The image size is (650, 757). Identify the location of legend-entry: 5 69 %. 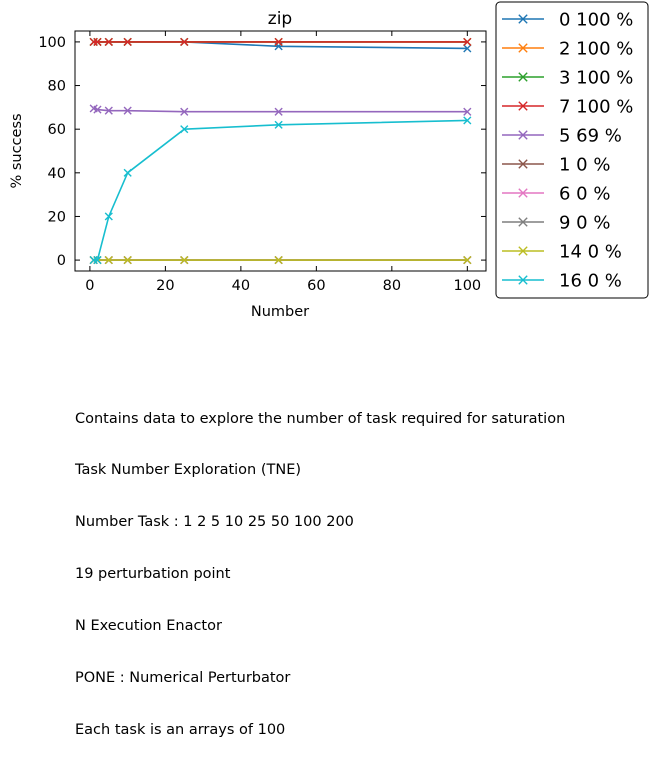
(562, 136).